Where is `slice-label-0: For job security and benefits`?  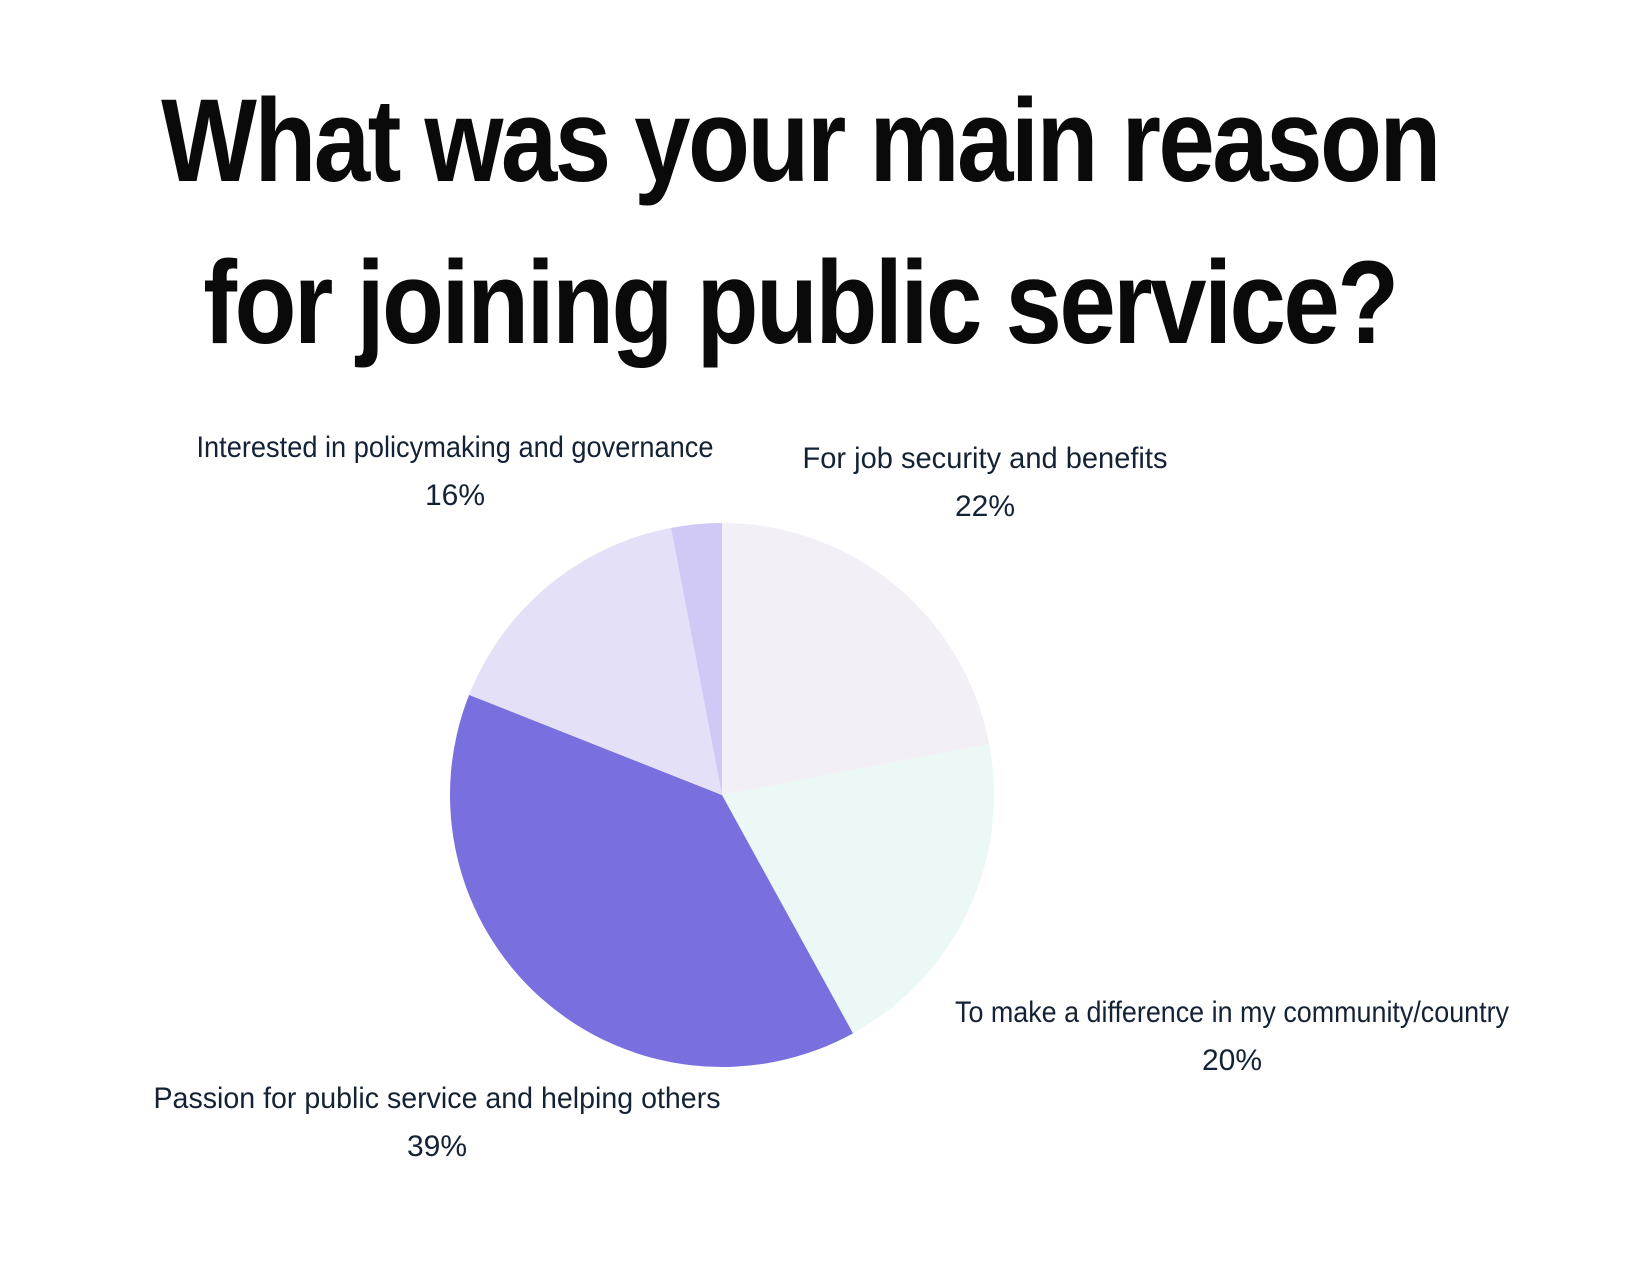 slice-label-0: For job security and benefits is located at coordinates (985, 458).